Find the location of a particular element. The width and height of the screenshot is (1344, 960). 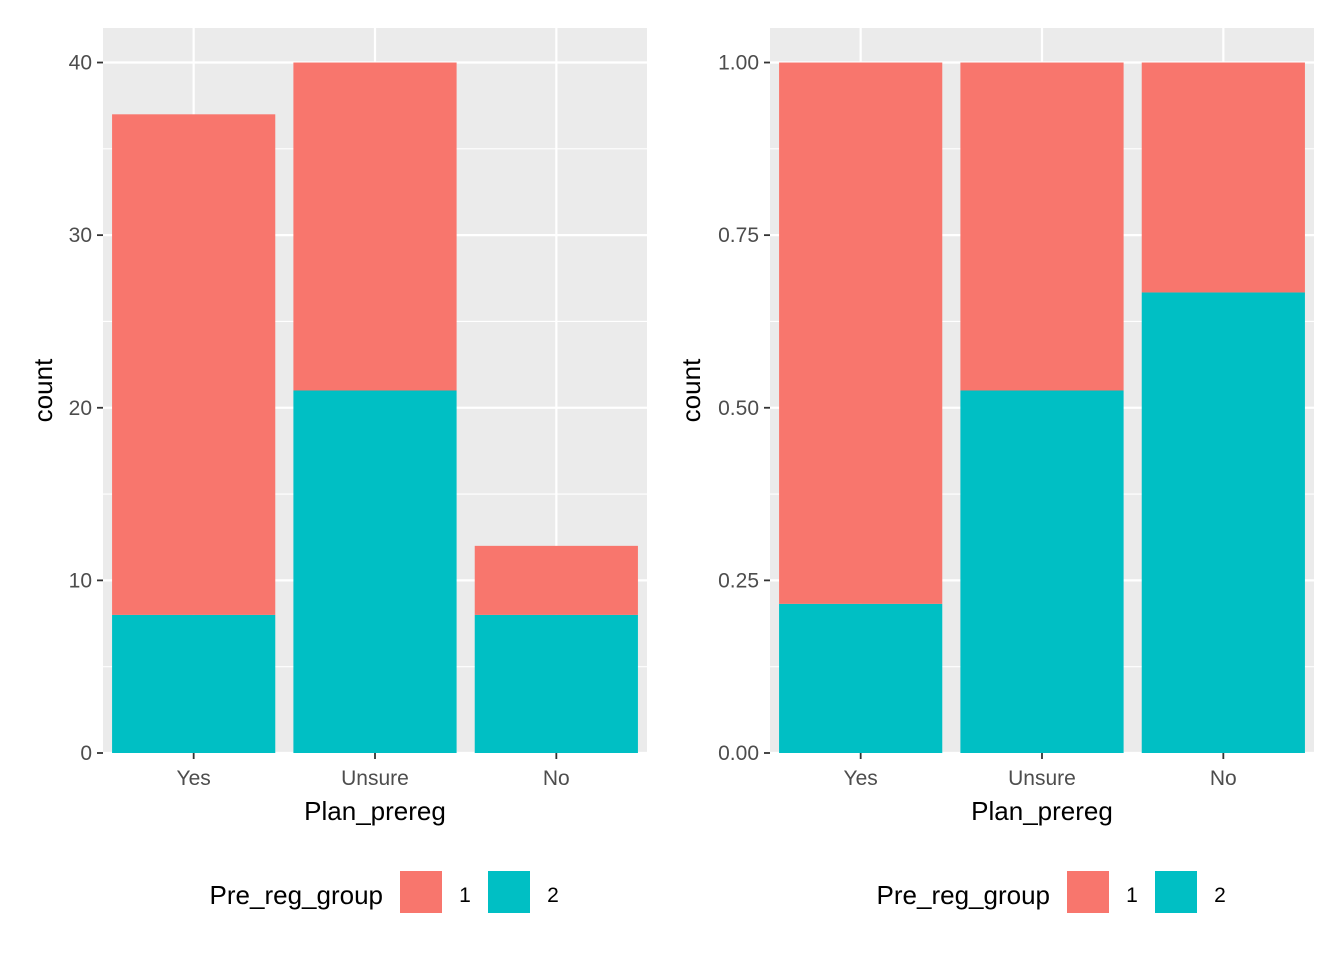

y-tick-label: 0.75 is located at coordinates (738, 235).